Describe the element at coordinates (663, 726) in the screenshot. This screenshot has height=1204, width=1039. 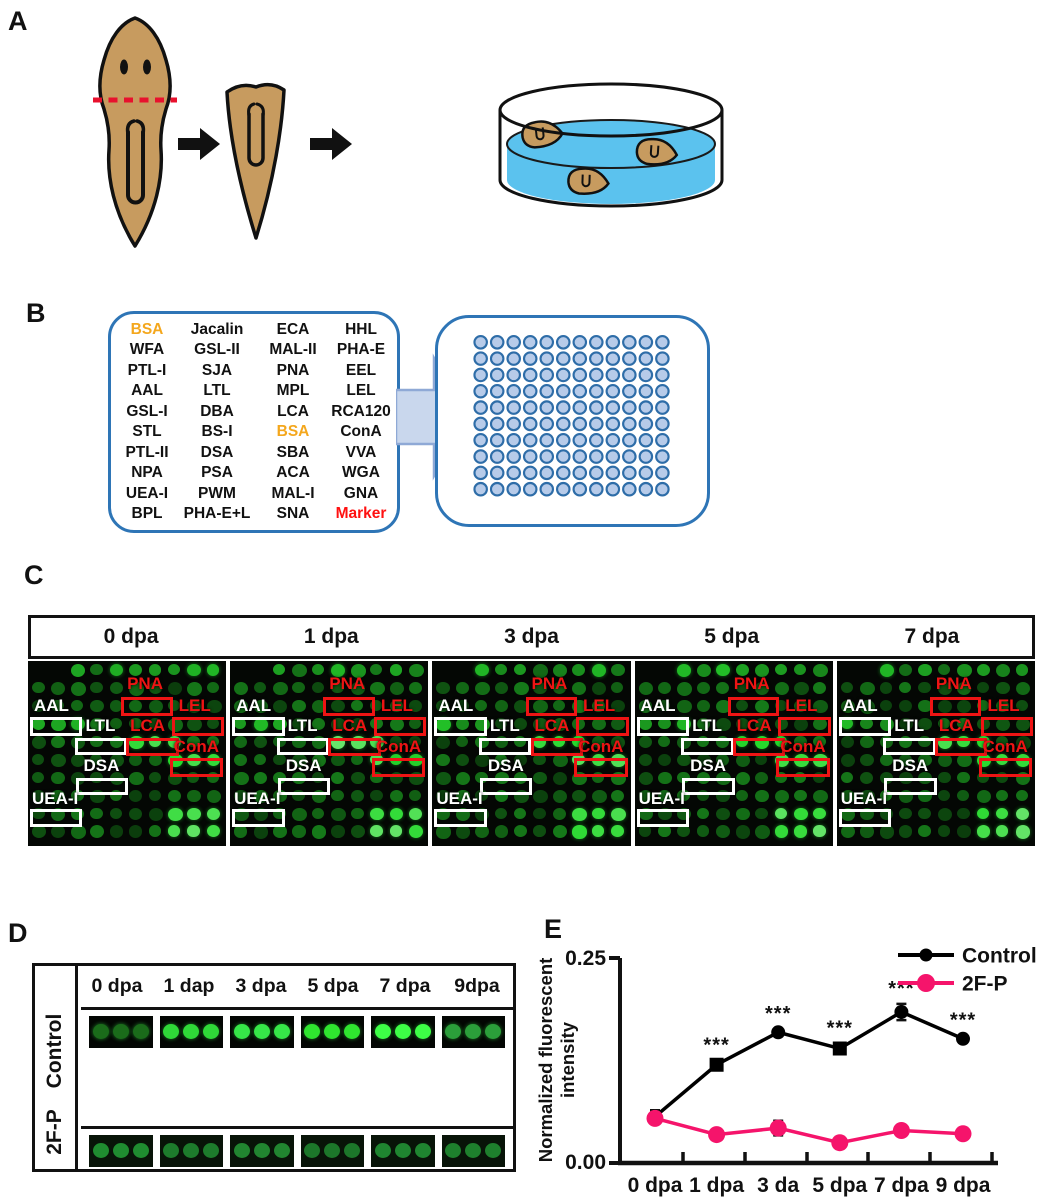
I see `aal-highlight-box` at that location.